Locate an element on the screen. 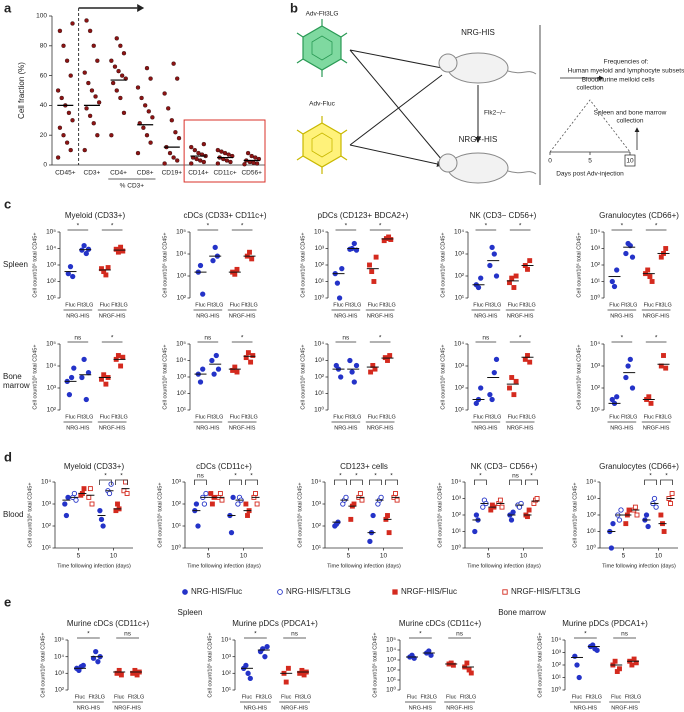  y-tick-label: 60 is located at coordinates (44, 75).